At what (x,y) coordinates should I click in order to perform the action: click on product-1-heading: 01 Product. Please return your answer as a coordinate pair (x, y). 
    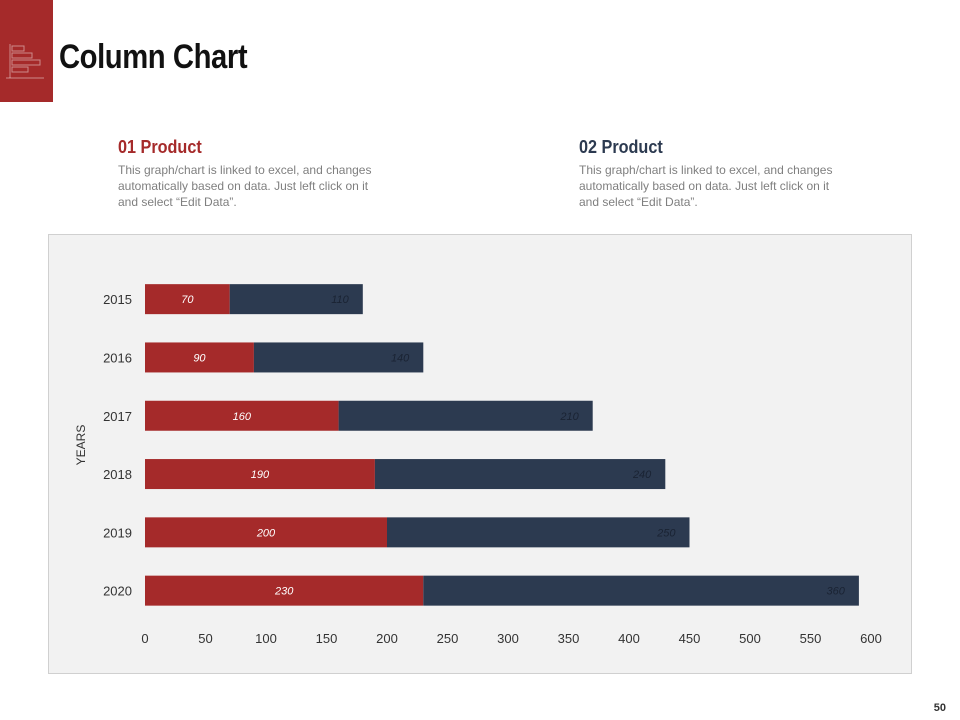
    Looking at the image, I should click on (160, 147).